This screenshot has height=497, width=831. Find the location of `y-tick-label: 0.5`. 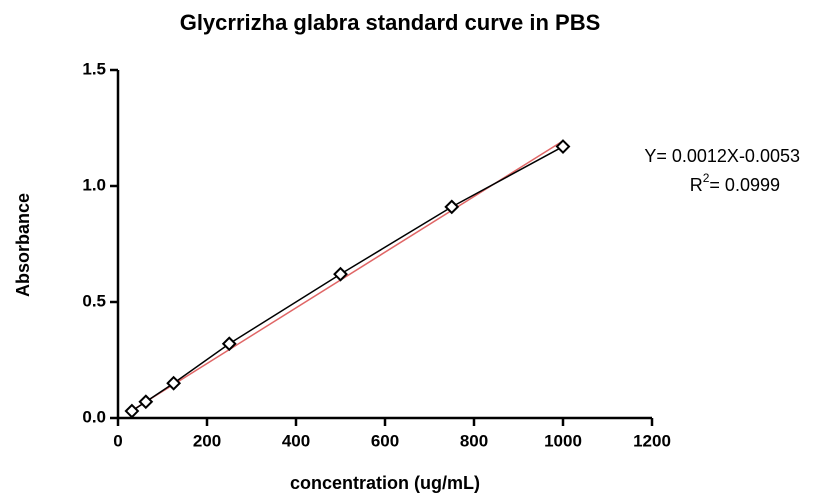

y-tick-label: 0.5 is located at coordinates (94, 300).